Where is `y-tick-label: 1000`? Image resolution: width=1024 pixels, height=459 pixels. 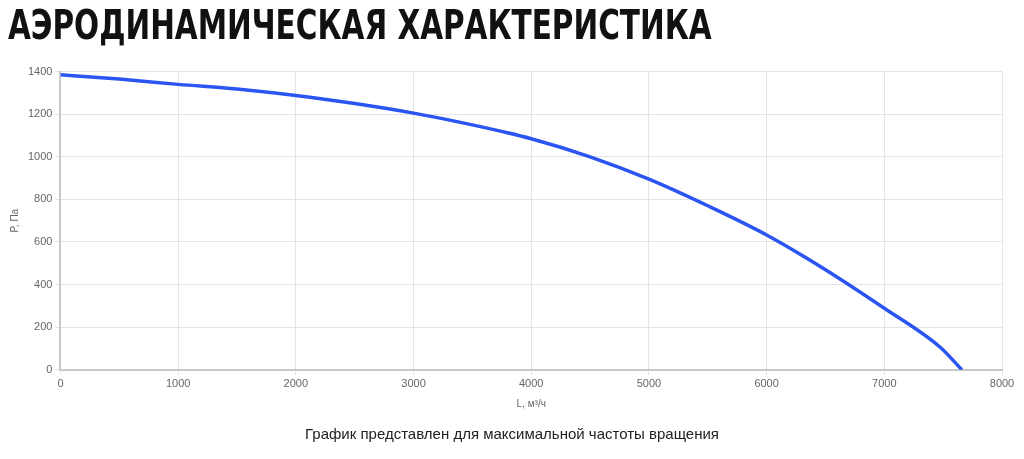
y-tick-label: 1000 is located at coordinates (40, 155).